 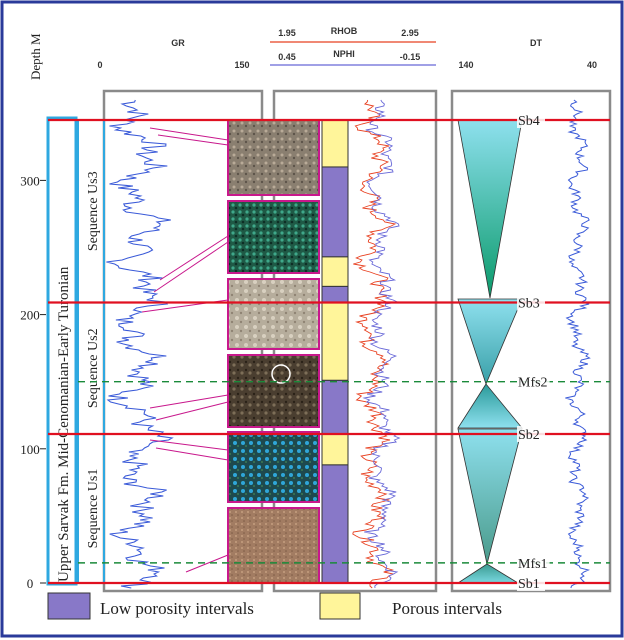 What do you see at coordinates (30, 583) in the screenshot?
I see `depth-tick-label: 0` at bounding box center [30, 583].